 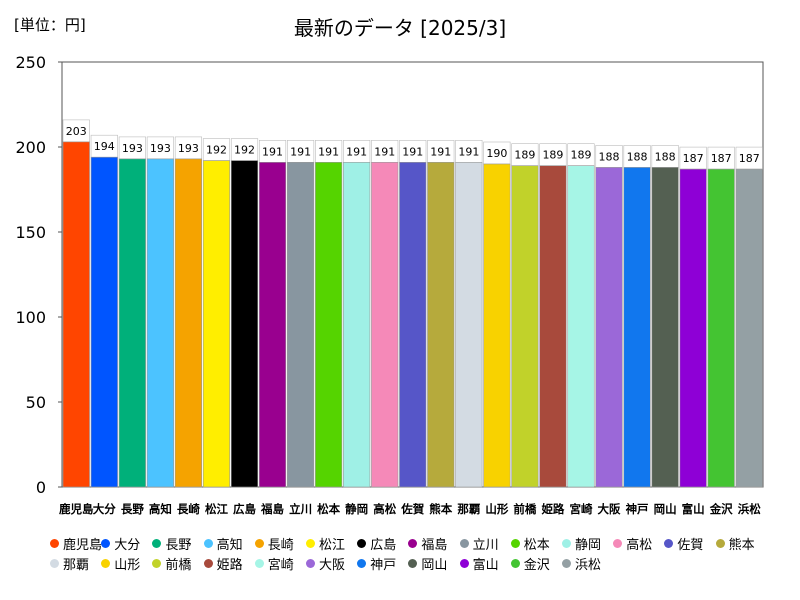 I want to click on data-label: 187, so click(x=749, y=158).